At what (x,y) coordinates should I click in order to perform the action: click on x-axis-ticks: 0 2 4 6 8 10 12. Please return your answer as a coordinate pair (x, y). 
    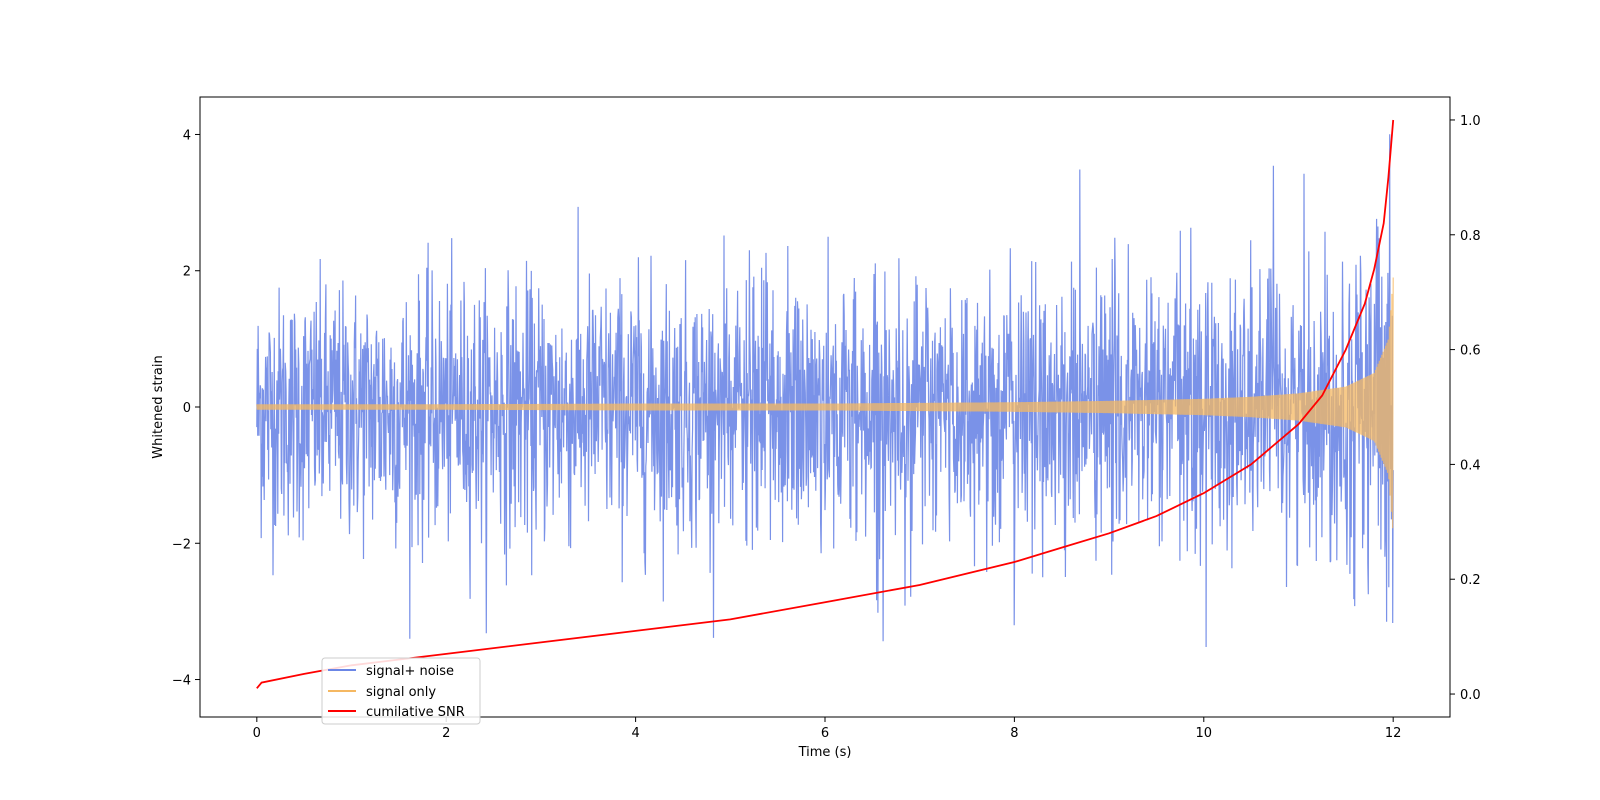
    Looking at the image, I should click on (827, 729).